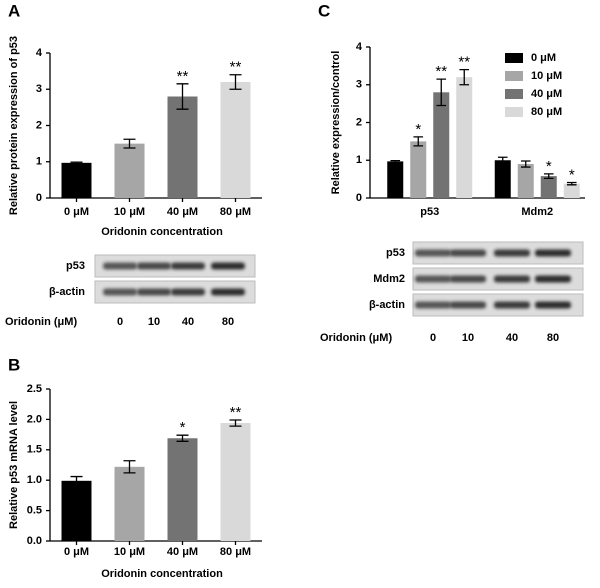 Image resolution: width=600 pixels, height=588 pixels. I want to click on panel-label: B, so click(14, 364).